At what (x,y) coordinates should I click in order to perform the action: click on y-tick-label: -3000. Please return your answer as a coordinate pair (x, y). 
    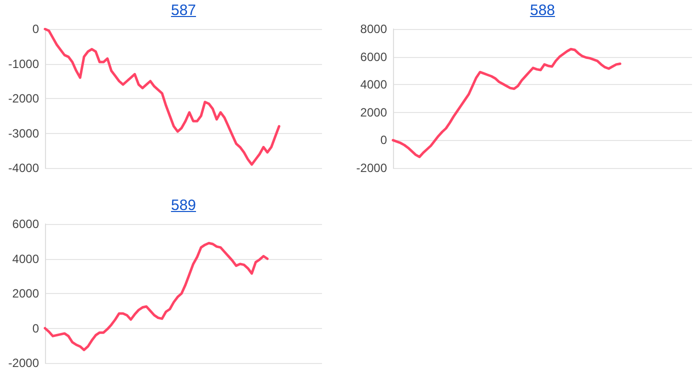
    Looking at the image, I should click on (24, 133).